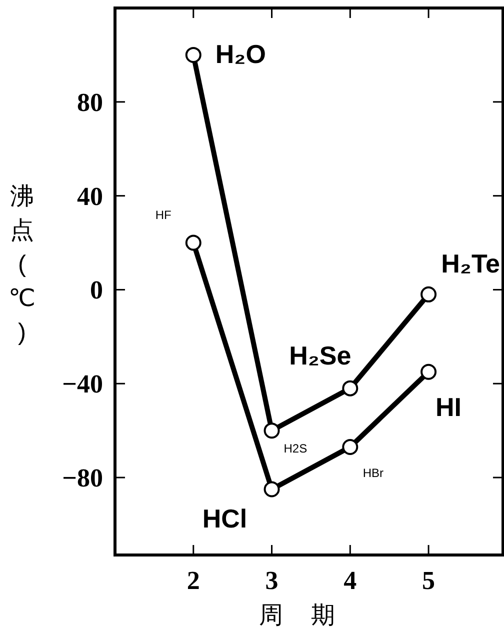 The height and width of the screenshot is (632, 504). What do you see at coordinates (320, 355) in the screenshot?
I see `annotation: H₂Se` at bounding box center [320, 355].